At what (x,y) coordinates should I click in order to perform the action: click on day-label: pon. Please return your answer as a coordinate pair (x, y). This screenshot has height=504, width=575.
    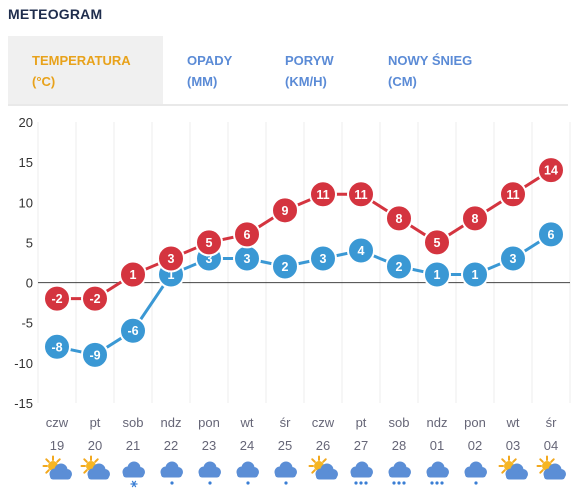
    Looking at the image, I should click on (475, 422).